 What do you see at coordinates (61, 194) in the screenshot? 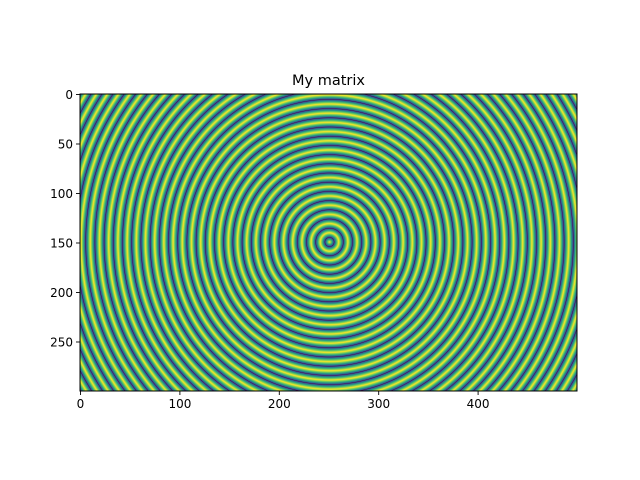
I see `y-tick-label: 100` at bounding box center [61, 194].